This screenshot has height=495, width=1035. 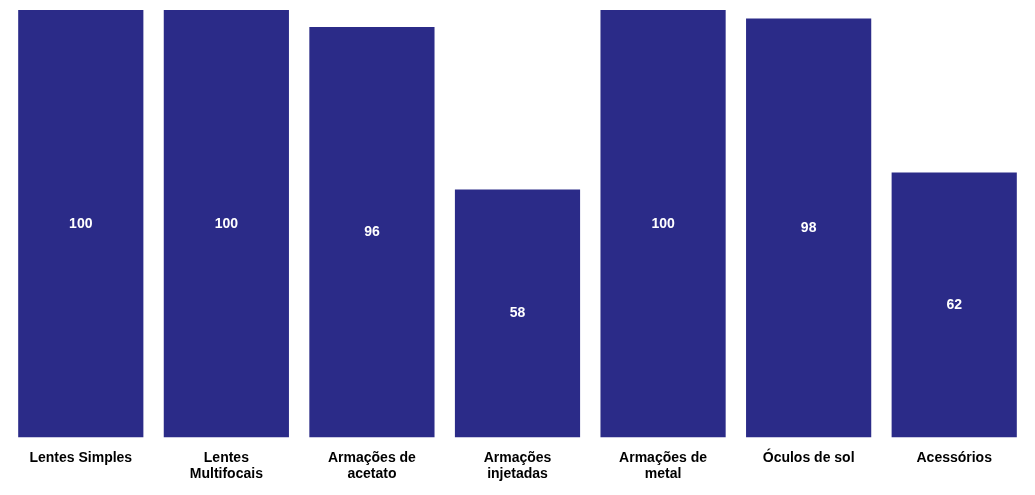 What do you see at coordinates (372, 231) in the screenshot?
I see `data-label: 96` at bounding box center [372, 231].